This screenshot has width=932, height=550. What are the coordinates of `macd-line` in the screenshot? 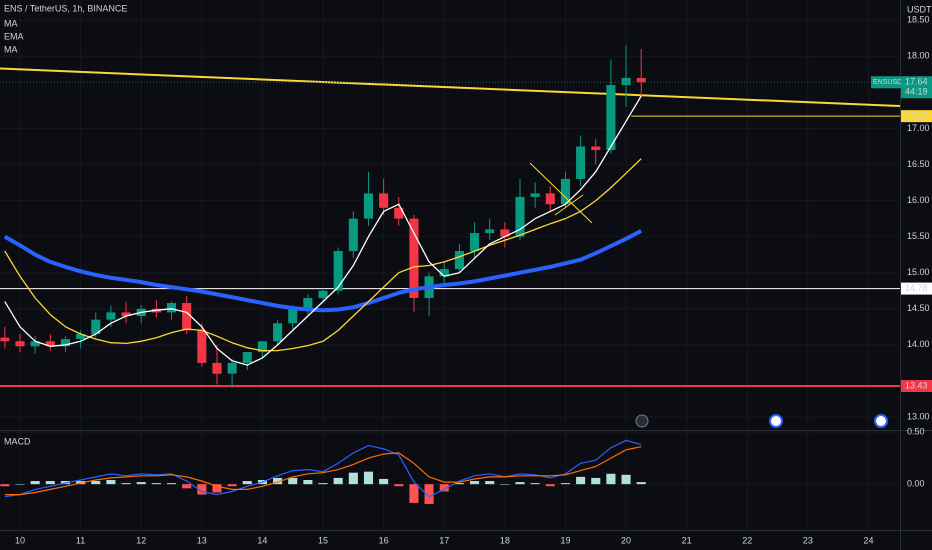 It's located at (323, 471).